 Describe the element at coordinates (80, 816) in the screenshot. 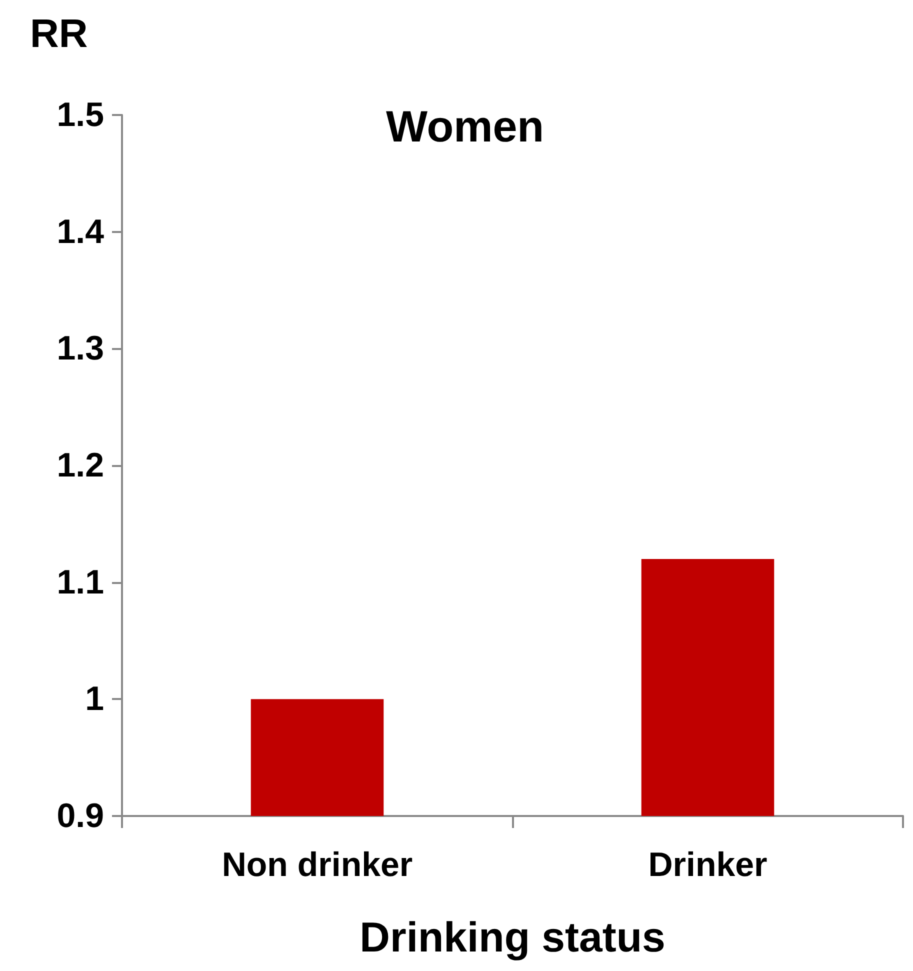

I see `y-tick-label: 0.9` at that location.